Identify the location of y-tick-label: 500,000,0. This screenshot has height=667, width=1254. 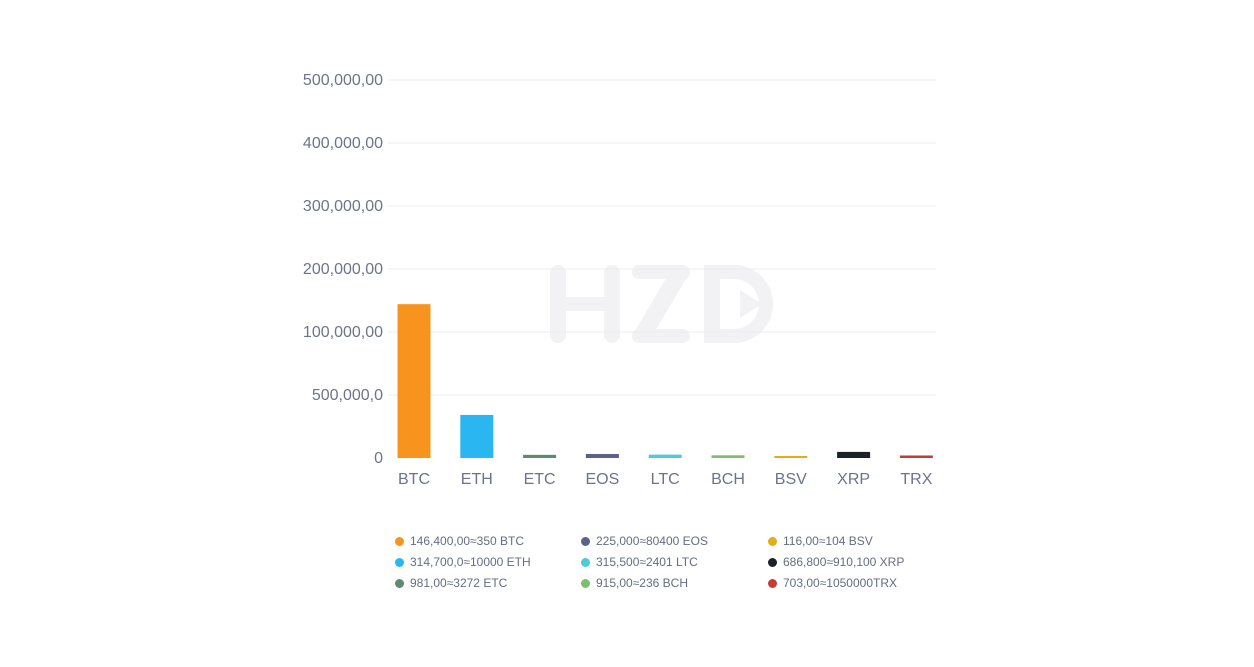
(347, 395).